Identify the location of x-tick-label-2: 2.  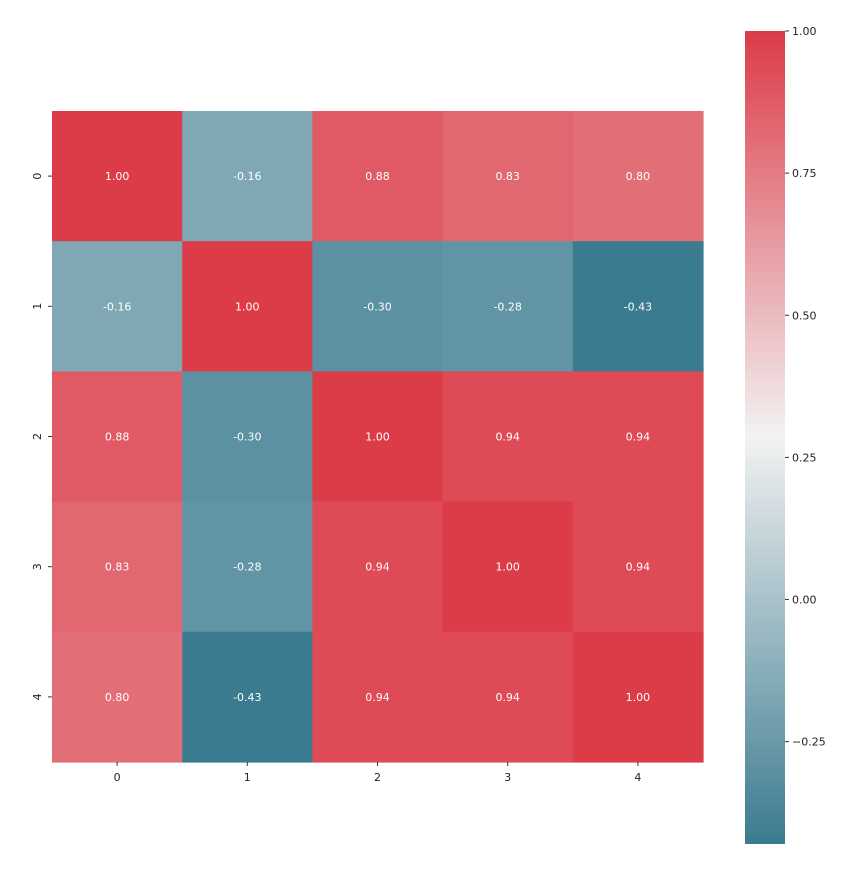
(377, 777).